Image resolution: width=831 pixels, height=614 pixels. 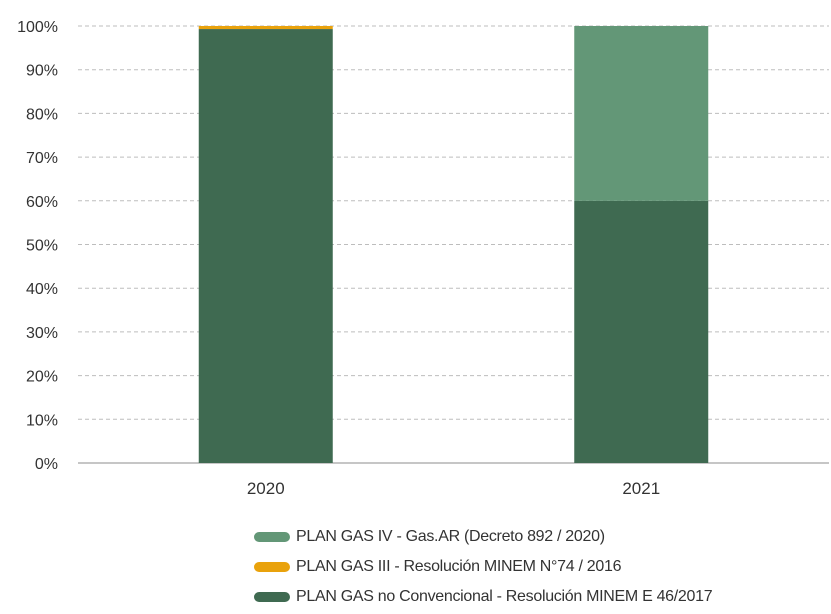 What do you see at coordinates (42, 202) in the screenshot?
I see `y-tick-label: 60%` at bounding box center [42, 202].